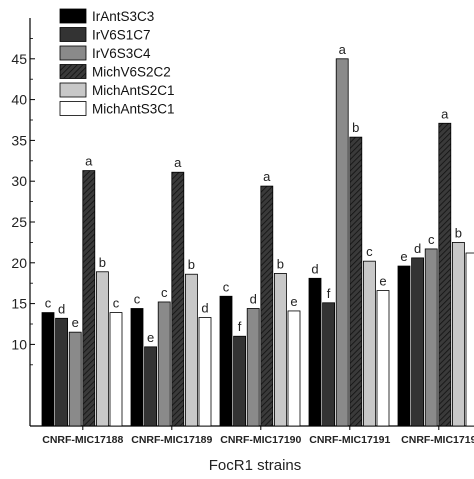 This screenshot has width=474, height=479. Describe the element at coordinates (260, 440) in the screenshot. I see `x-tick-label: CNRF-MIC17190` at that location.